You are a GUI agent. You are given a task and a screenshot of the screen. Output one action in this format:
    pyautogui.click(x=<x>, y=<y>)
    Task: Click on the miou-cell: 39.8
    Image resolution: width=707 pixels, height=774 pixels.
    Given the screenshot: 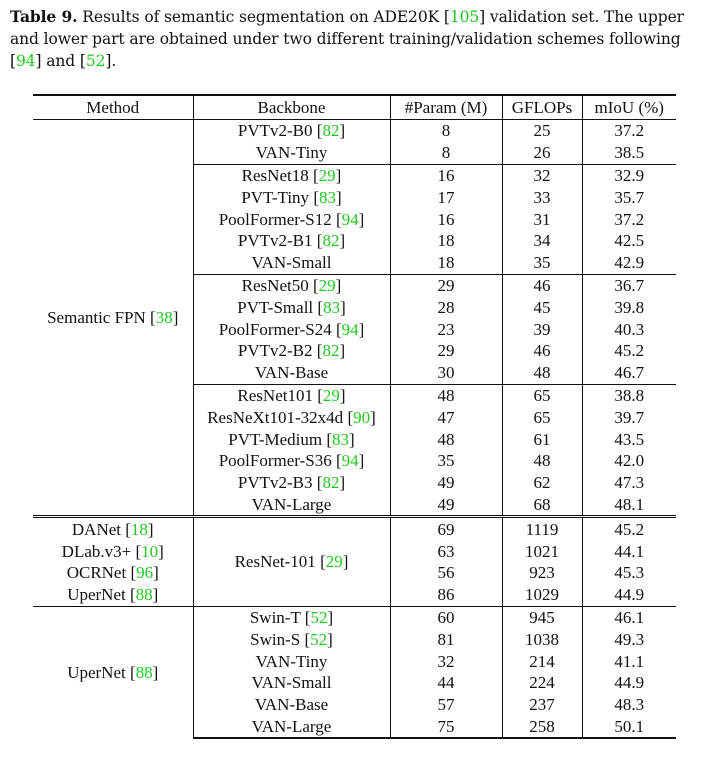 What is the action you would take?
    pyautogui.click(x=629, y=307)
    